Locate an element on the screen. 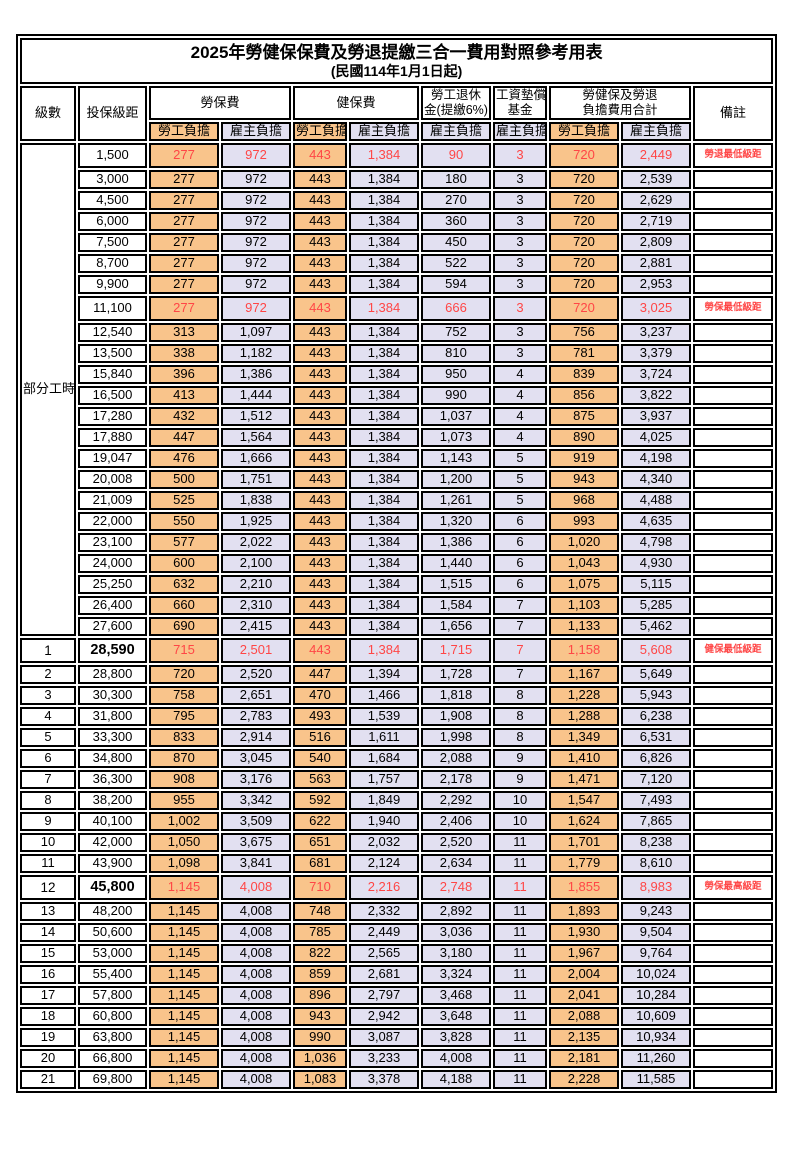 The width and height of the screenshot is (791, 1154). value-cell: 9,764 is located at coordinates (656, 953).